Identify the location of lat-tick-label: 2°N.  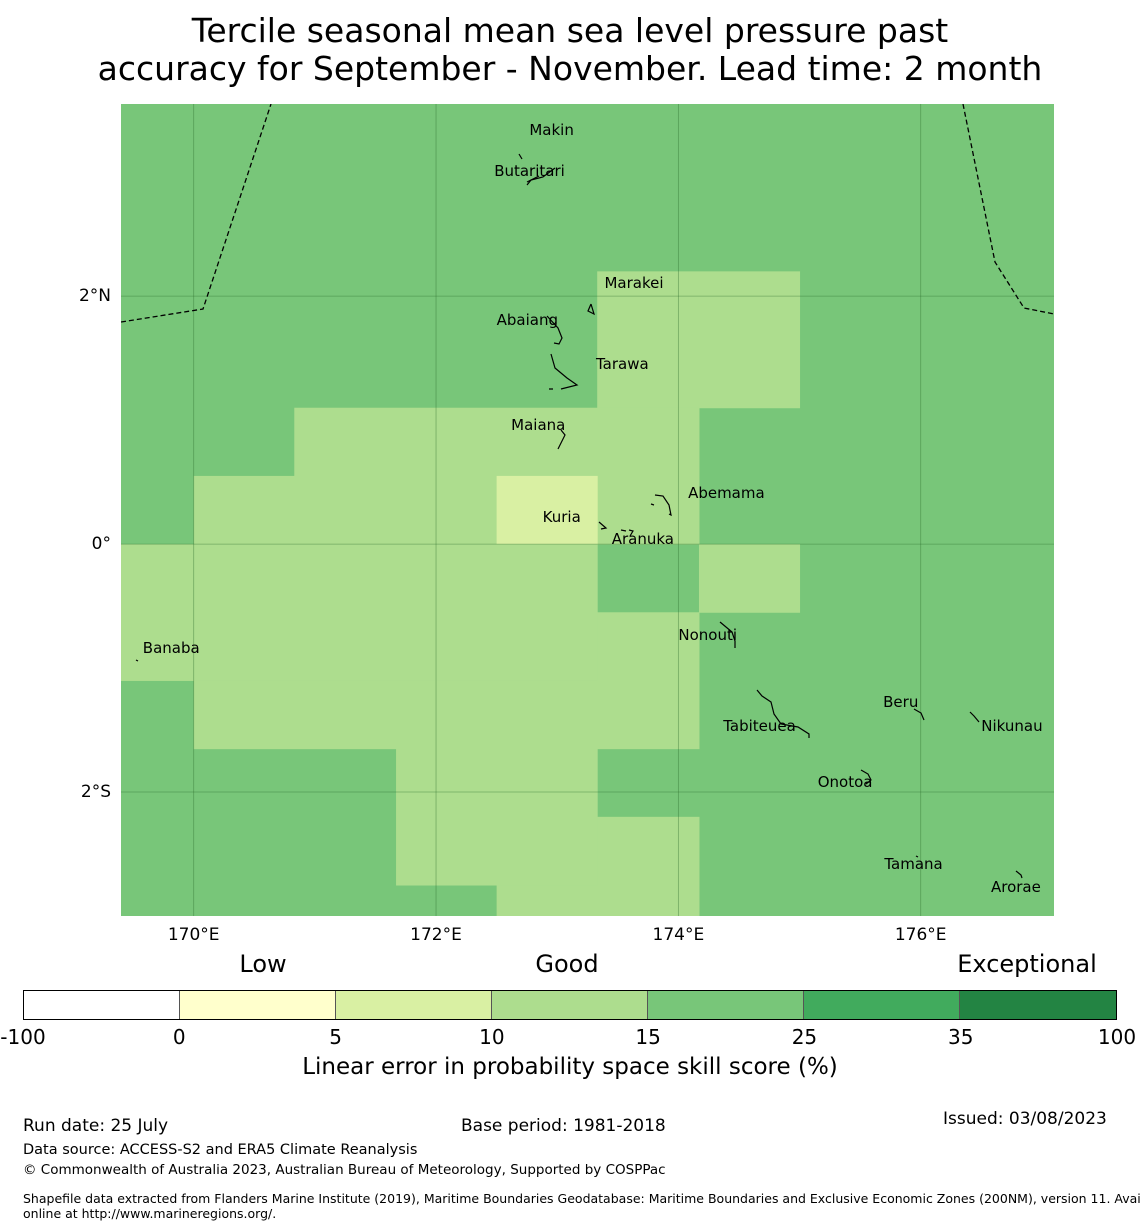
(94, 296).